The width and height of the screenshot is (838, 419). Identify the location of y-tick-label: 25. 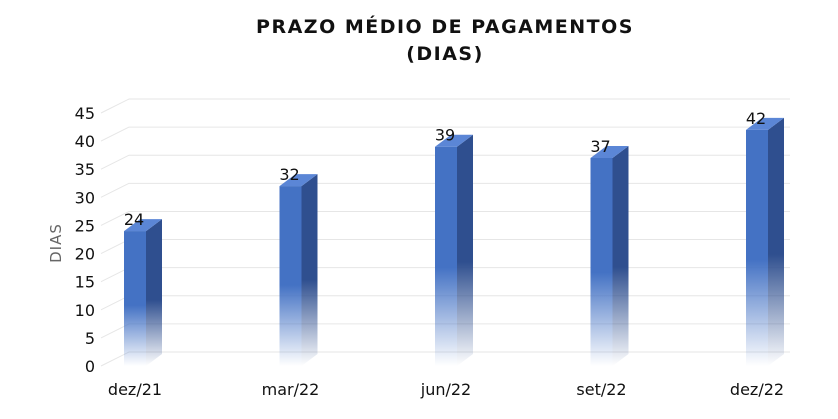
(85, 225).